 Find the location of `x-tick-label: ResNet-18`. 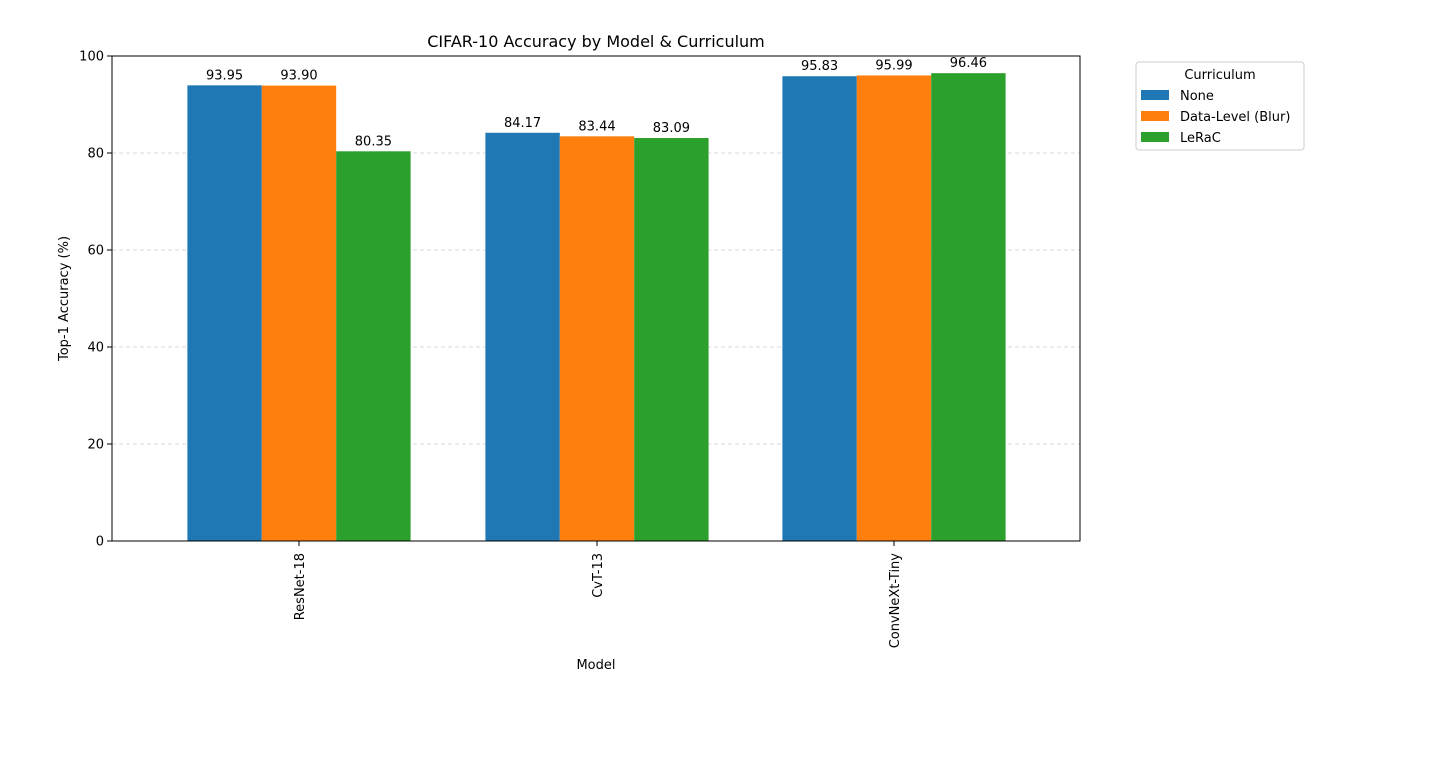

x-tick-label: ResNet-18 is located at coordinates (300, 586).